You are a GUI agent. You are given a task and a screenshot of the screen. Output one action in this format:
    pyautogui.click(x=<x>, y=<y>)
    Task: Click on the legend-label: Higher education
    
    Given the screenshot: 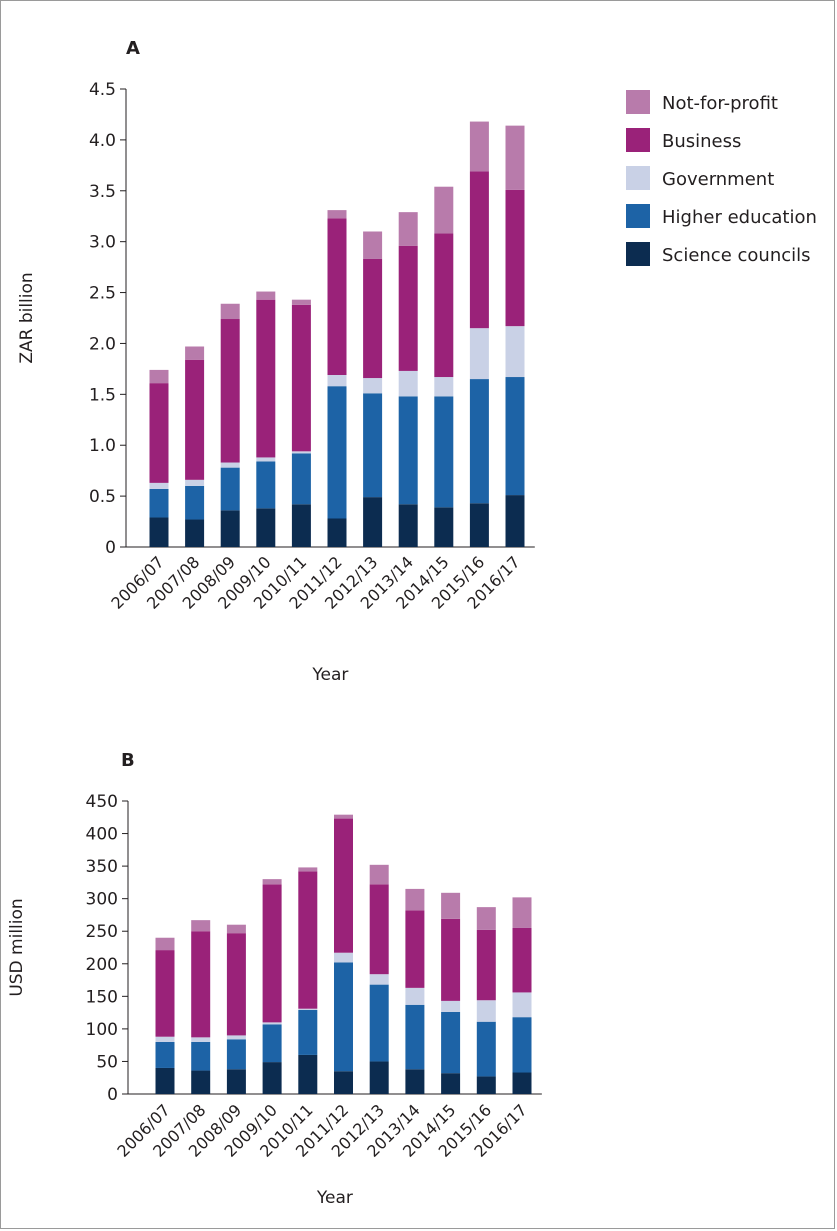 What is the action you would take?
    pyautogui.click(x=739, y=217)
    